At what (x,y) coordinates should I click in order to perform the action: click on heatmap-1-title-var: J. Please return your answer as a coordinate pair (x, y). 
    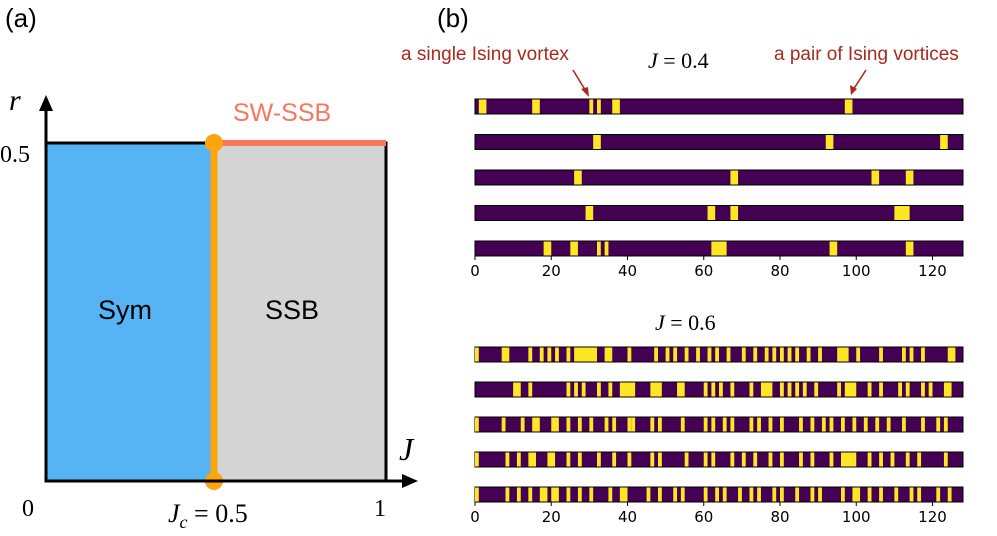
    Looking at the image, I should click on (653, 60).